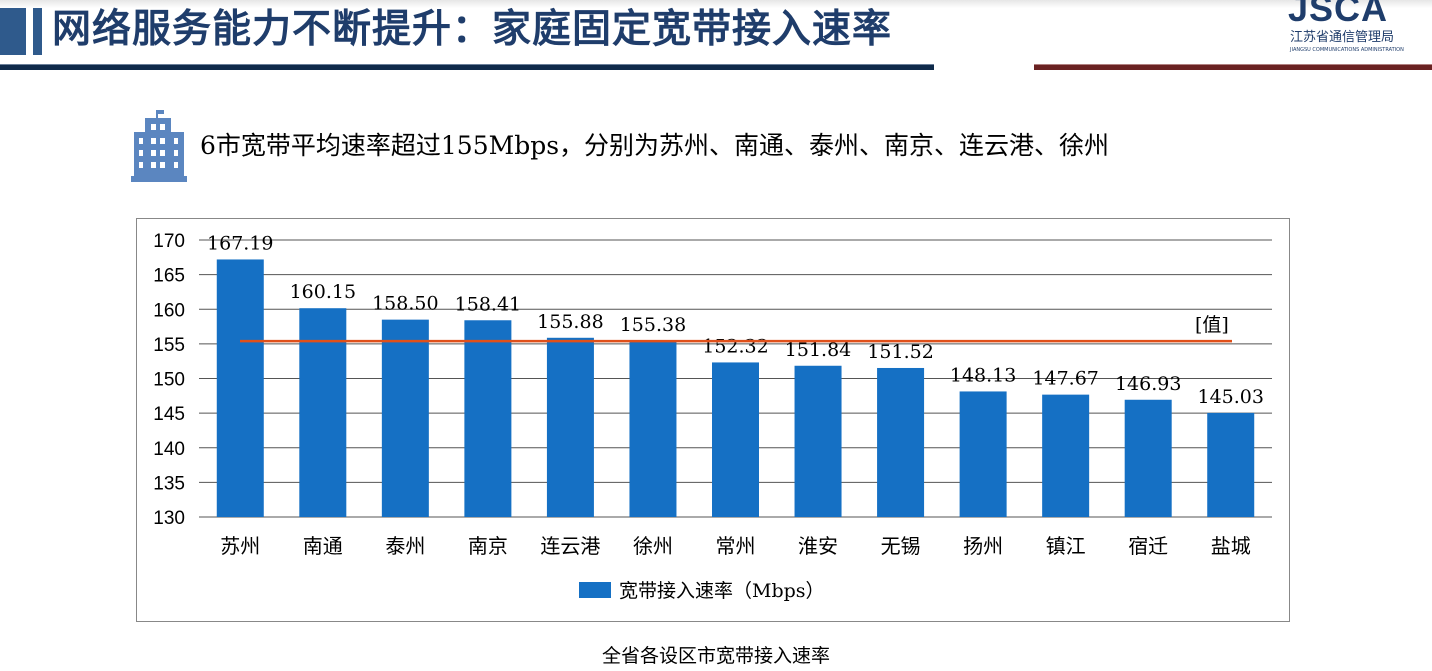  Describe the element at coordinates (169, 483) in the screenshot. I see `y-tick-label: 135` at that location.